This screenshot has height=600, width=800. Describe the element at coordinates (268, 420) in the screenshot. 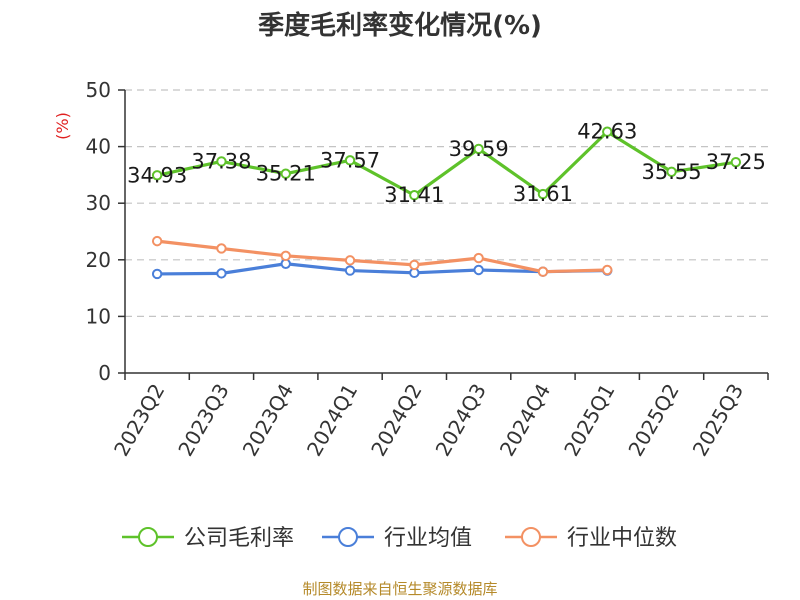

I see `x-tick-label: 2023Q4` at that location.